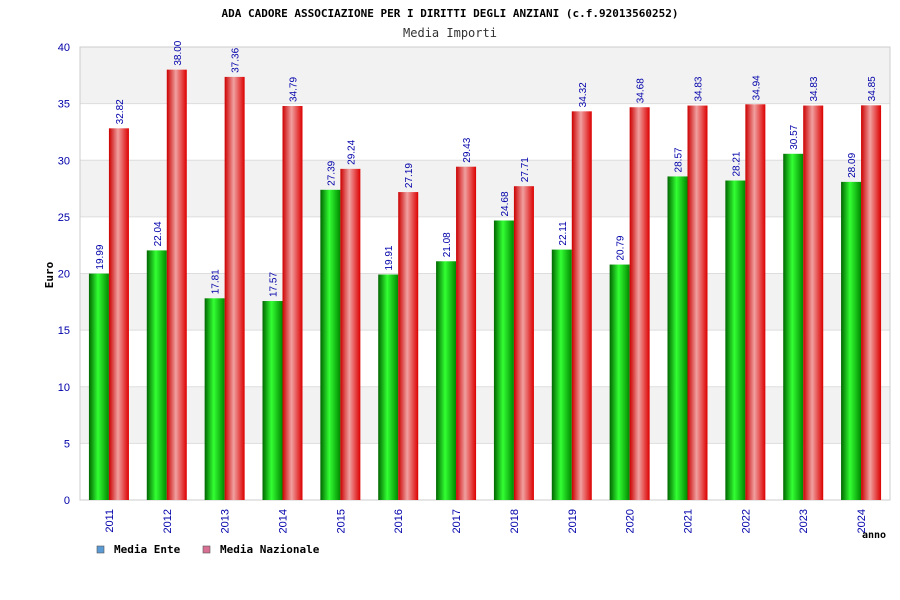  I want to click on data-label: 34.79, so click(294, 89).